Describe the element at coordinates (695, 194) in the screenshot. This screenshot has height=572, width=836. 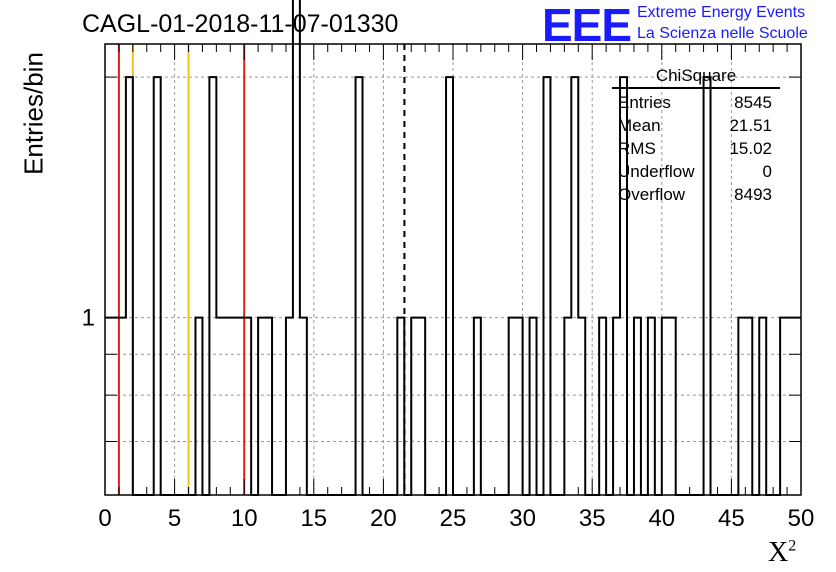
I see `stats-row-overflow: Overflow 8493` at that location.